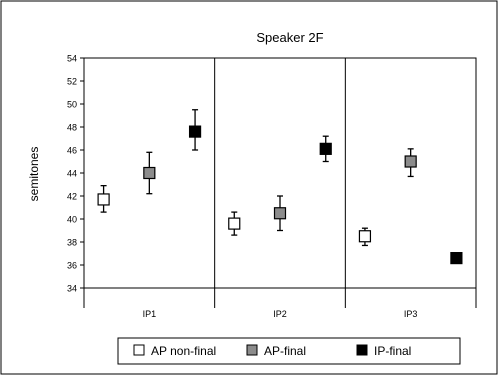 This screenshot has height=380, width=498. Describe the element at coordinates (72, 266) in the screenshot. I see `y-tick-label: 36` at that location.